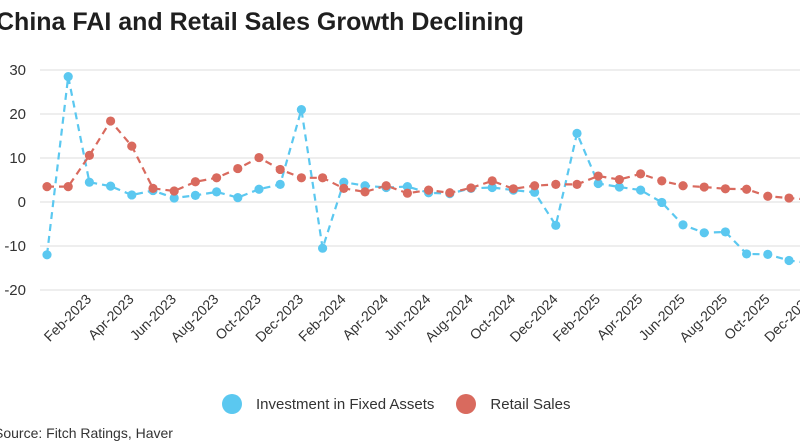  Describe the element at coordinates (17, 70) in the screenshot. I see `y-tick-label: 30` at that location.